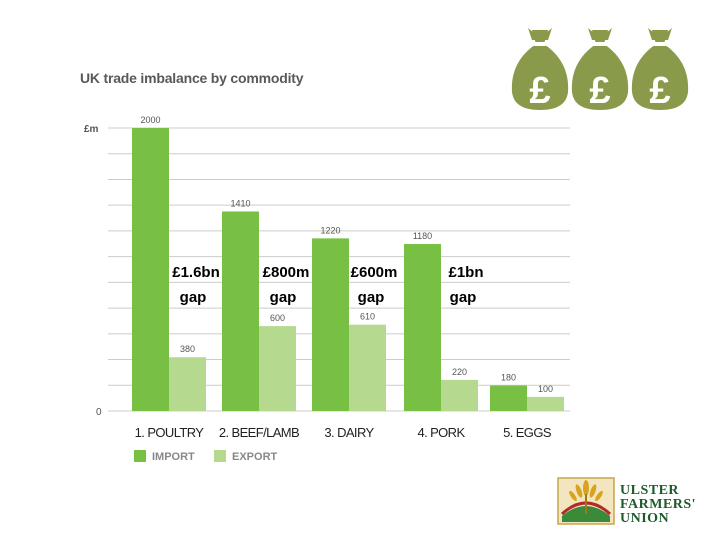  Describe the element at coordinates (206, 456) in the screenshot. I see `legend: IMPORT EXPORT` at that location.